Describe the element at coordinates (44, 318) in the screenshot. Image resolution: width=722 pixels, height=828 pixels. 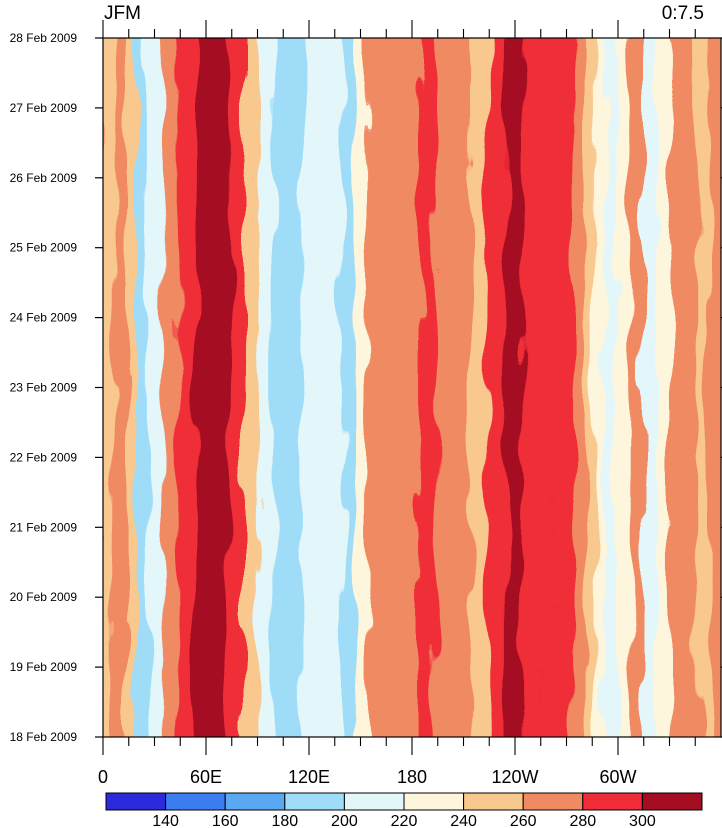
I see `y-tick-label: 24 Feb 2009` at that location.